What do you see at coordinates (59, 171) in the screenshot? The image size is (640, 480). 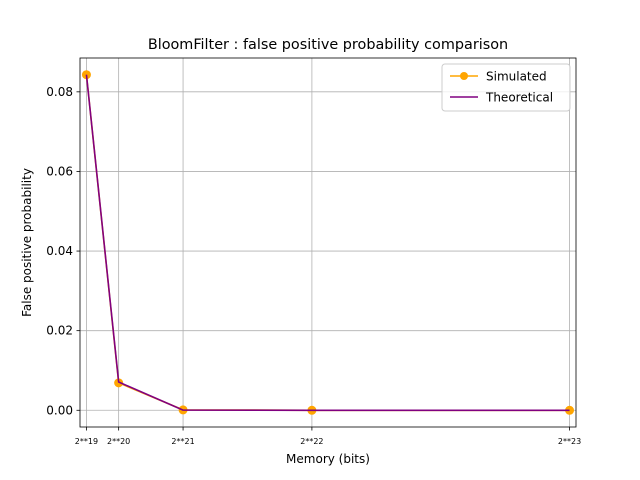 I see `y-tick-label: 0.06` at bounding box center [59, 171].